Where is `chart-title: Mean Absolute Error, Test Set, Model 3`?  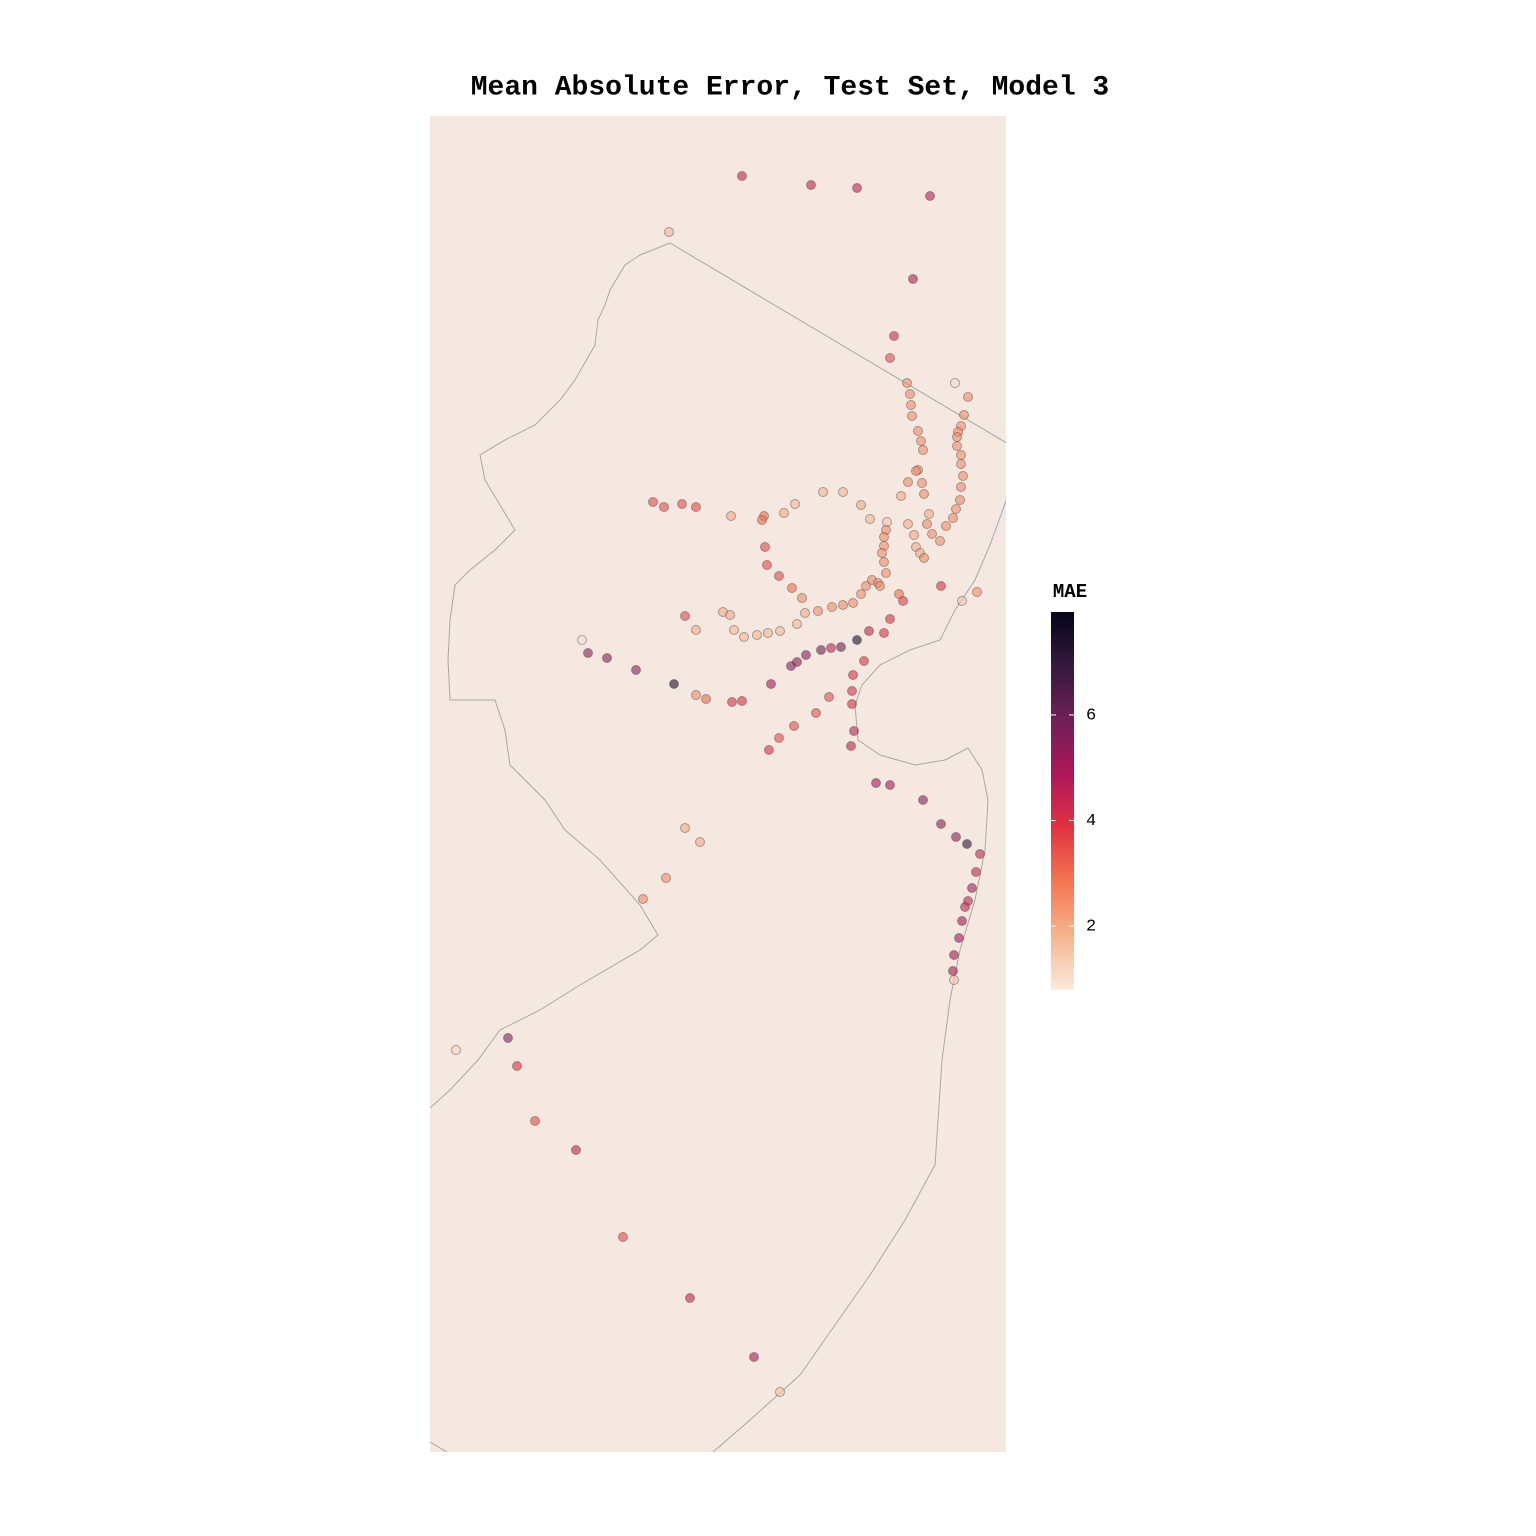 chart-title: Mean Absolute Error, Test Set, Model 3 is located at coordinates (790, 87).